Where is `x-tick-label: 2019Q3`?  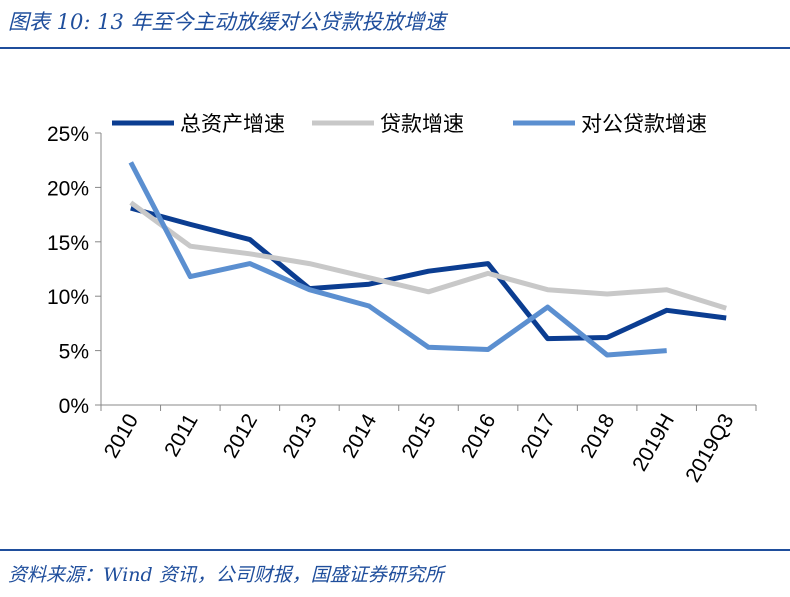 x-tick-label: 2019Q3 is located at coordinates (709, 448).